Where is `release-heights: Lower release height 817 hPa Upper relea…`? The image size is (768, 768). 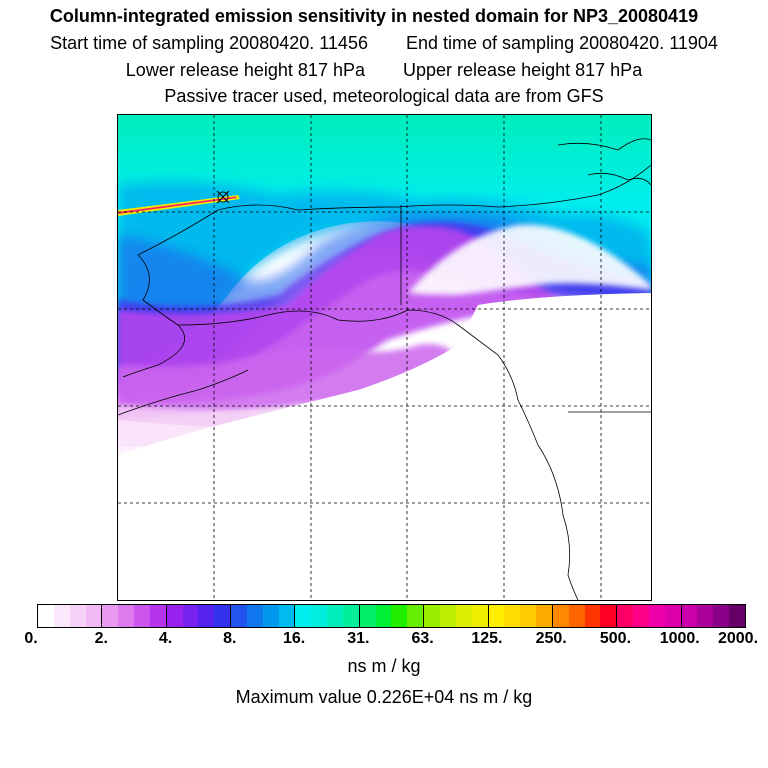
release-heights: Lower release height 817 hPa Upper relea… is located at coordinates (384, 70).